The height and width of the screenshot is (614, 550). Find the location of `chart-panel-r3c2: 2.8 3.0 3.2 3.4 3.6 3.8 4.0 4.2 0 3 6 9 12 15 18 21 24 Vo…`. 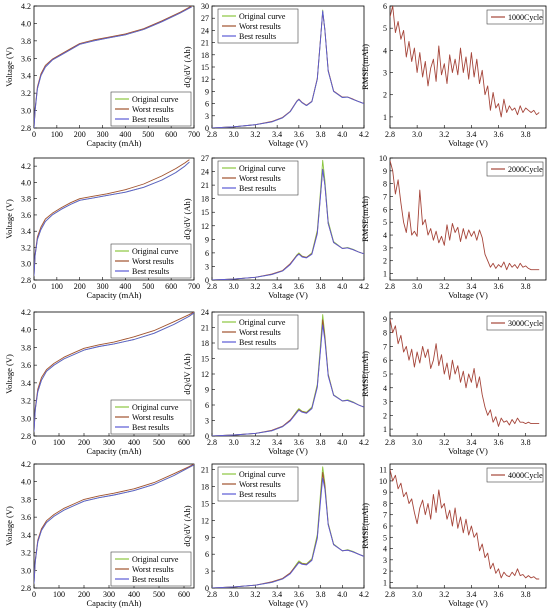

chart-panel-r3c2: 2.8 3.0 3.2 3.4 3.6 3.8 4.0 4.2 0 3 6 9 12 15 18 21 24 Vo… is located at coordinates (275, 382).